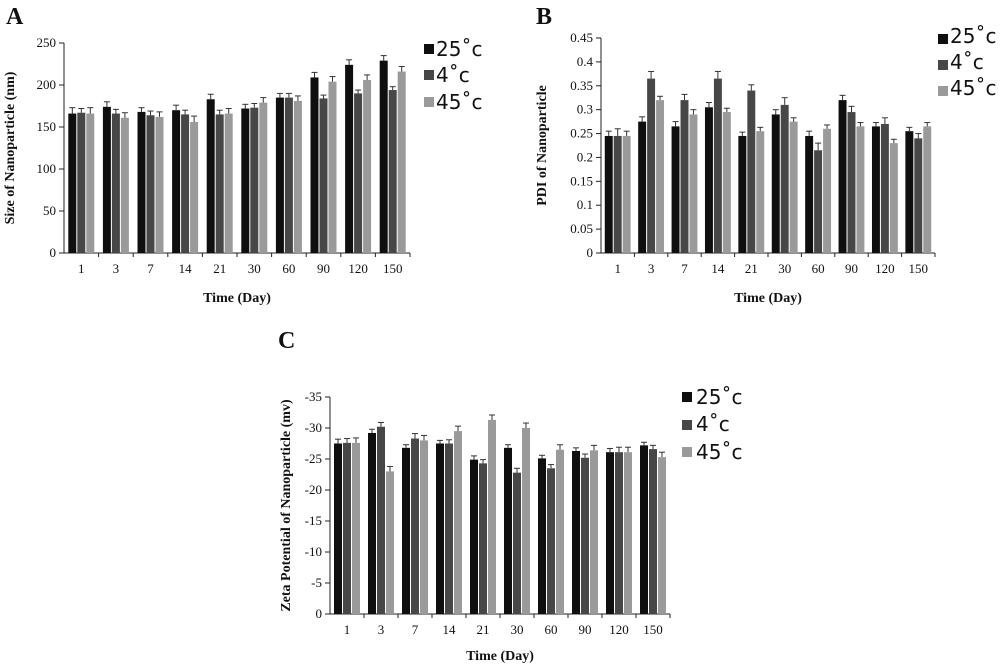  What do you see at coordinates (653, 629) in the screenshot?
I see `x-tick-label: 150` at bounding box center [653, 629].